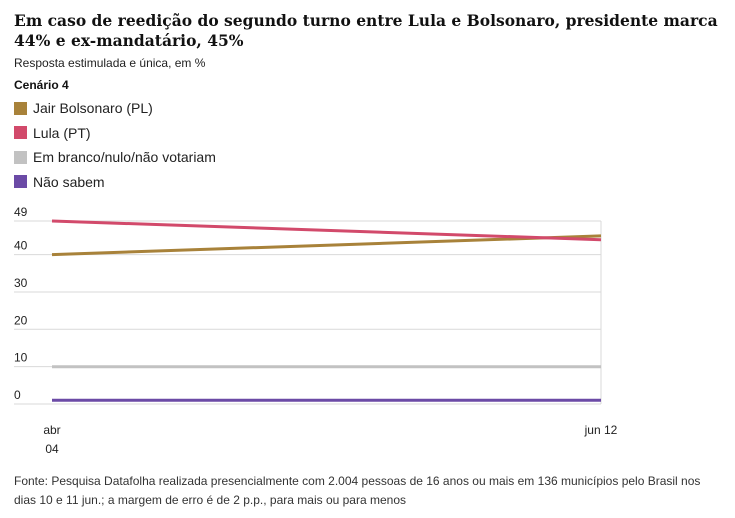  What do you see at coordinates (62, 132) in the screenshot?
I see `legend-label: Lula (PT)` at bounding box center [62, 132].